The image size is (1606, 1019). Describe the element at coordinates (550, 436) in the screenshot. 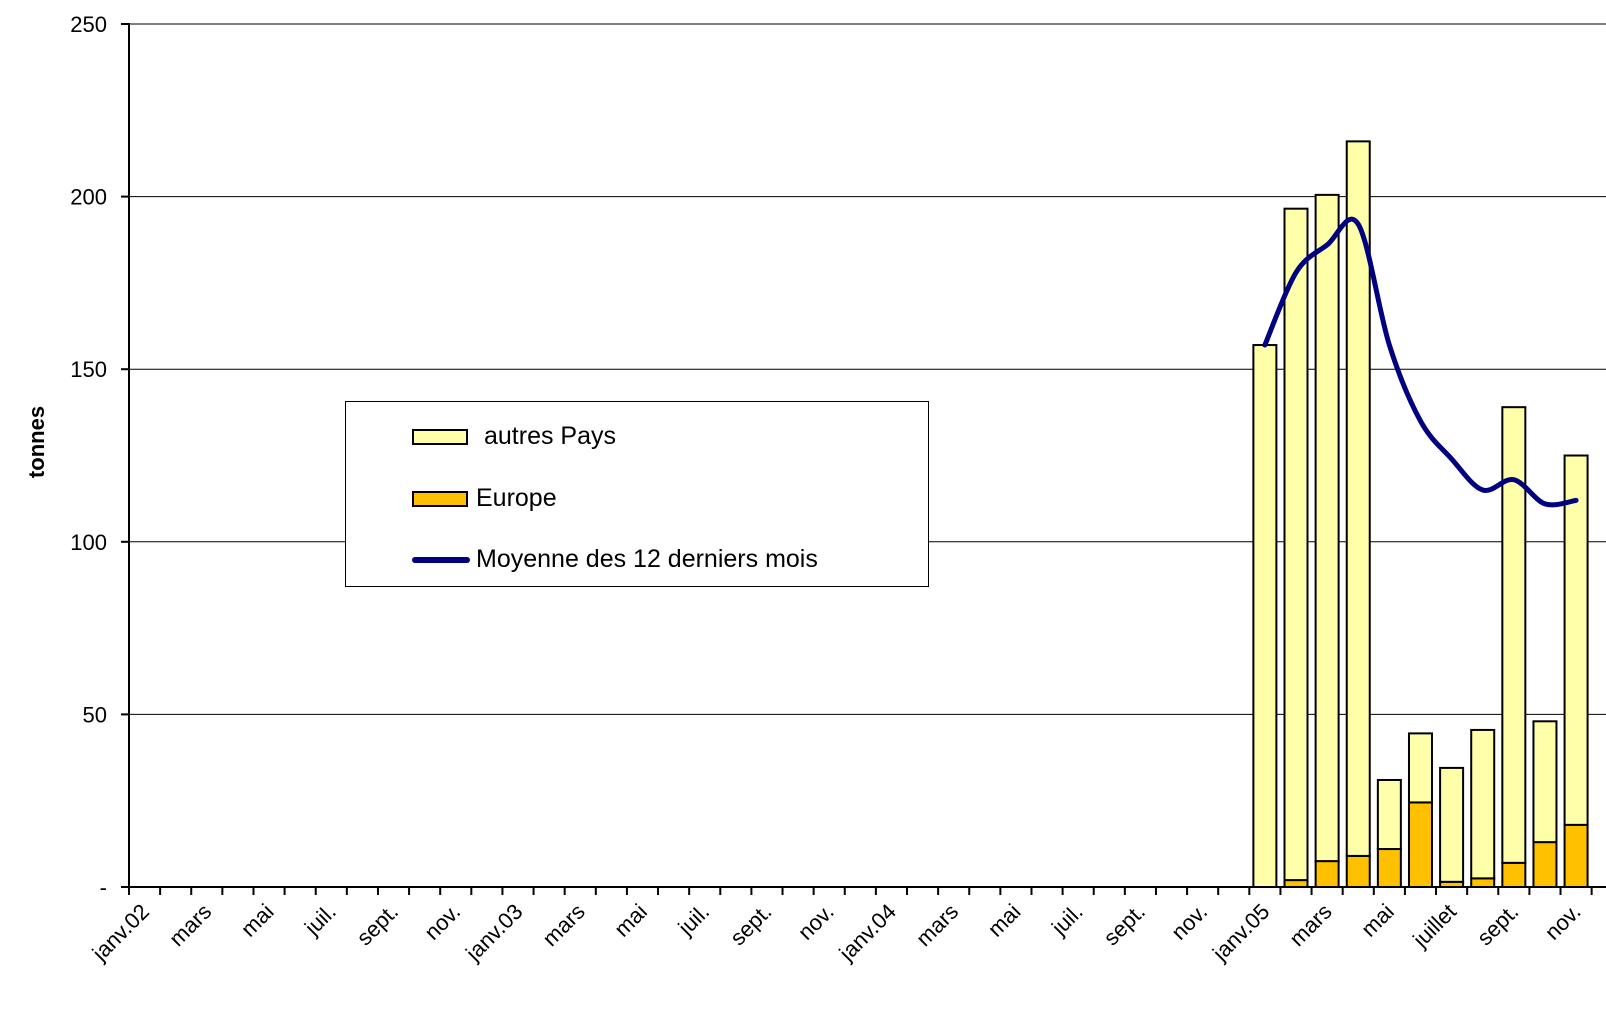

I see `legend-label-autres-pays: autres Pays` at that location.